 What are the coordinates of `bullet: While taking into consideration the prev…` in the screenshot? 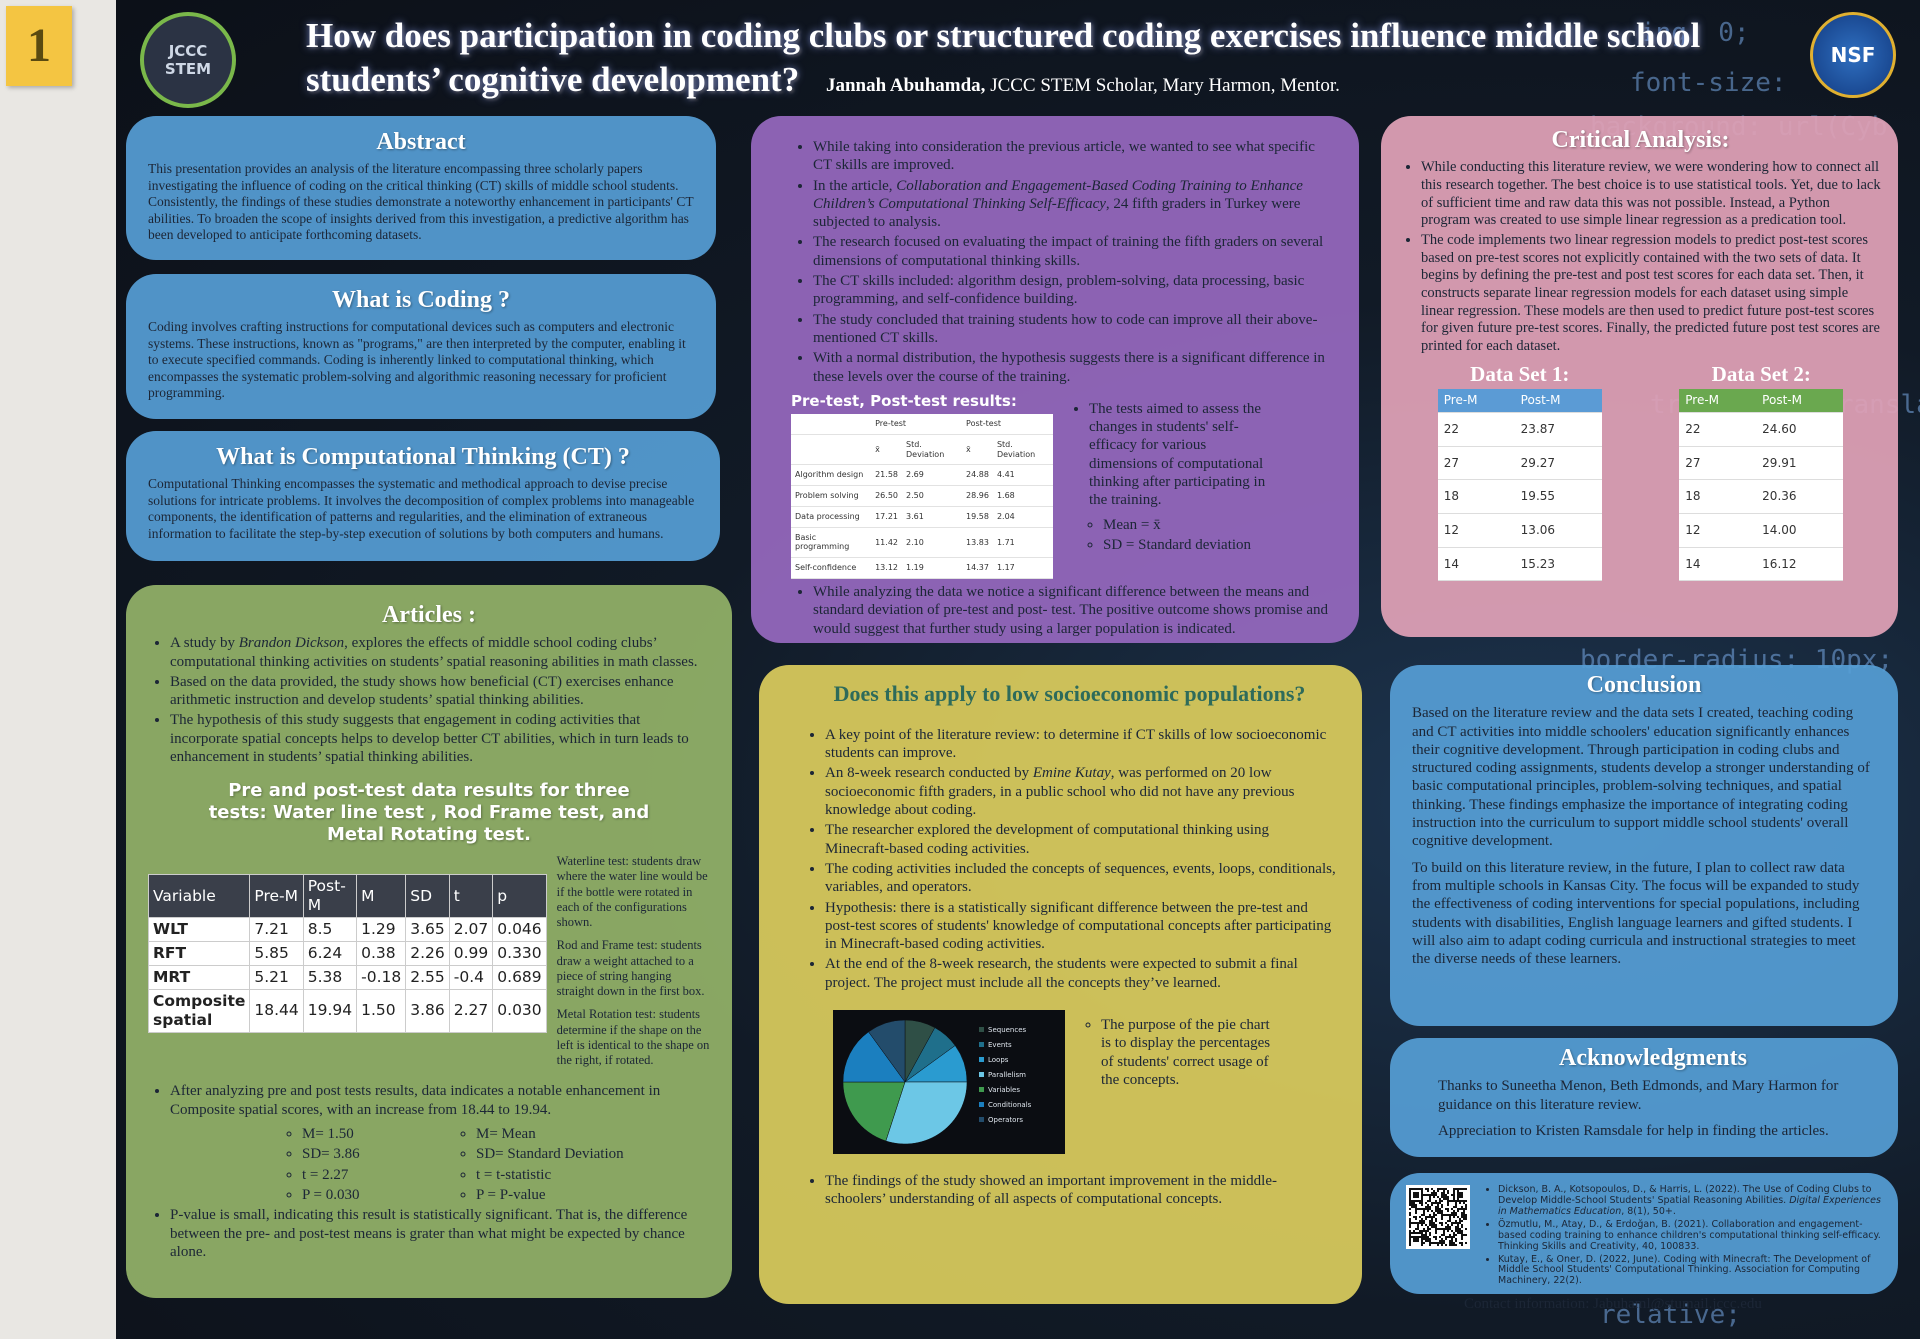 It's located at (1075, 156).